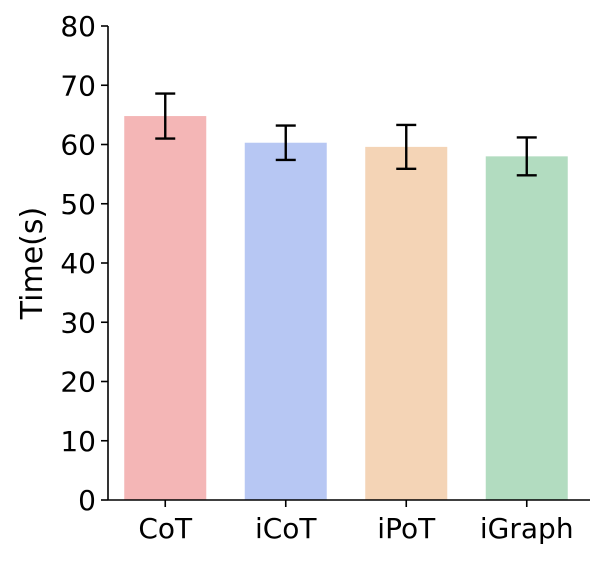 The width and height of the screenshot is (598, 562). What do you see at coordinates (78, 26) in the screenshot?
I see `y-tick-label: 80` at bounding box center [78, 26].